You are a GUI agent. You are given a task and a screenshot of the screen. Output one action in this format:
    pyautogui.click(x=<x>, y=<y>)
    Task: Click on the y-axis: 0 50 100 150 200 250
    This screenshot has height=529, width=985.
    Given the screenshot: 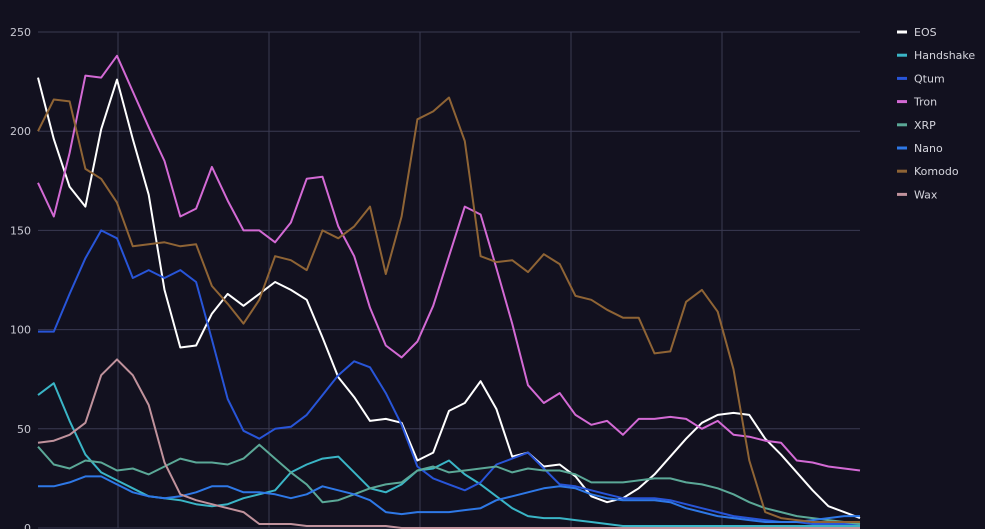 What is the action you would take?
    pyautogui.click(x=20, y=277)
    